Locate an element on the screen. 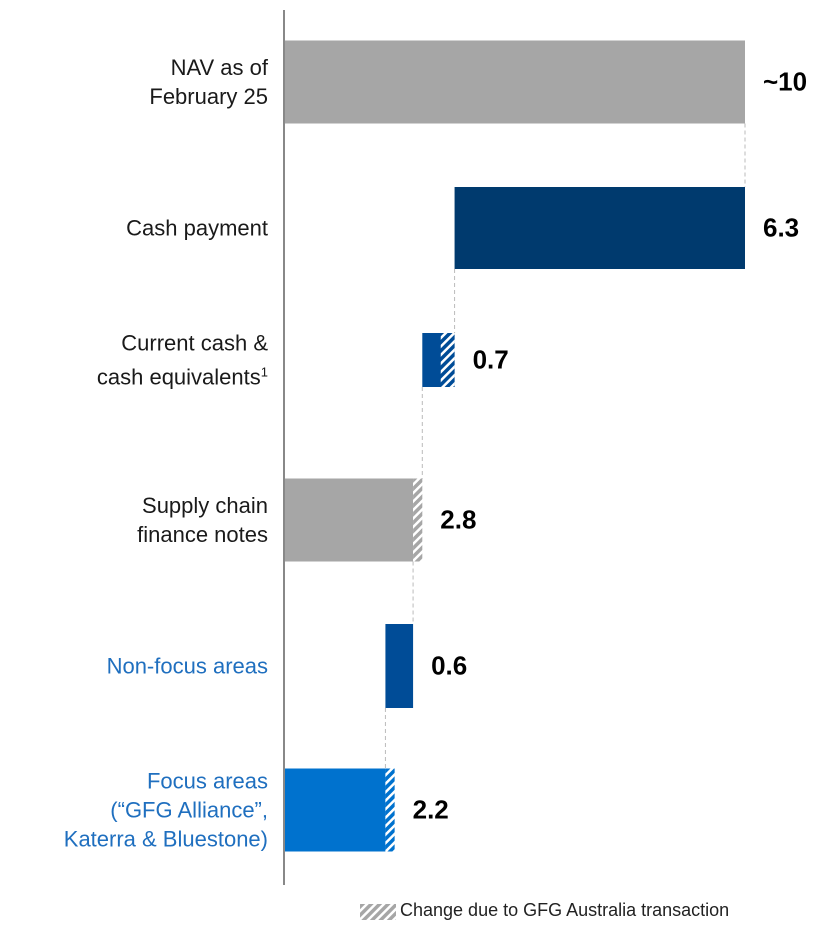 This screenshot has width=827, height=928. category-text: Current cash & cash equivalents is located at coordinates (182, 360).